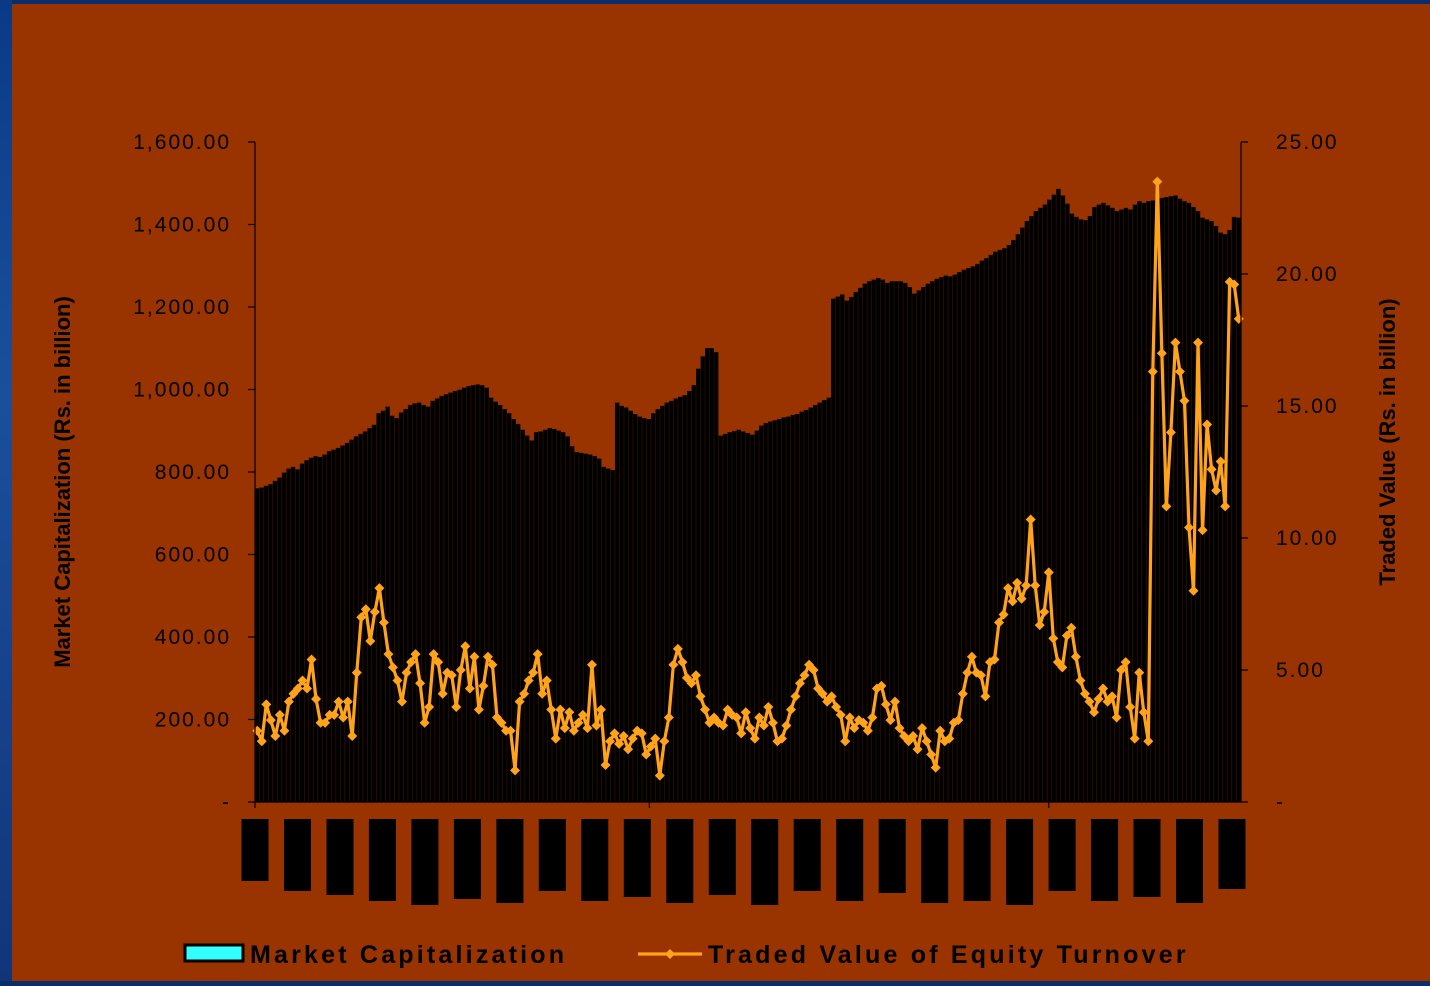 The image size is (1430, 986). What do you see at coordinates (948, 955) in the screenshot?
I see `legend-label-traded-value: Traded Value of Equity Turnover` at bounding box center [948, 955].